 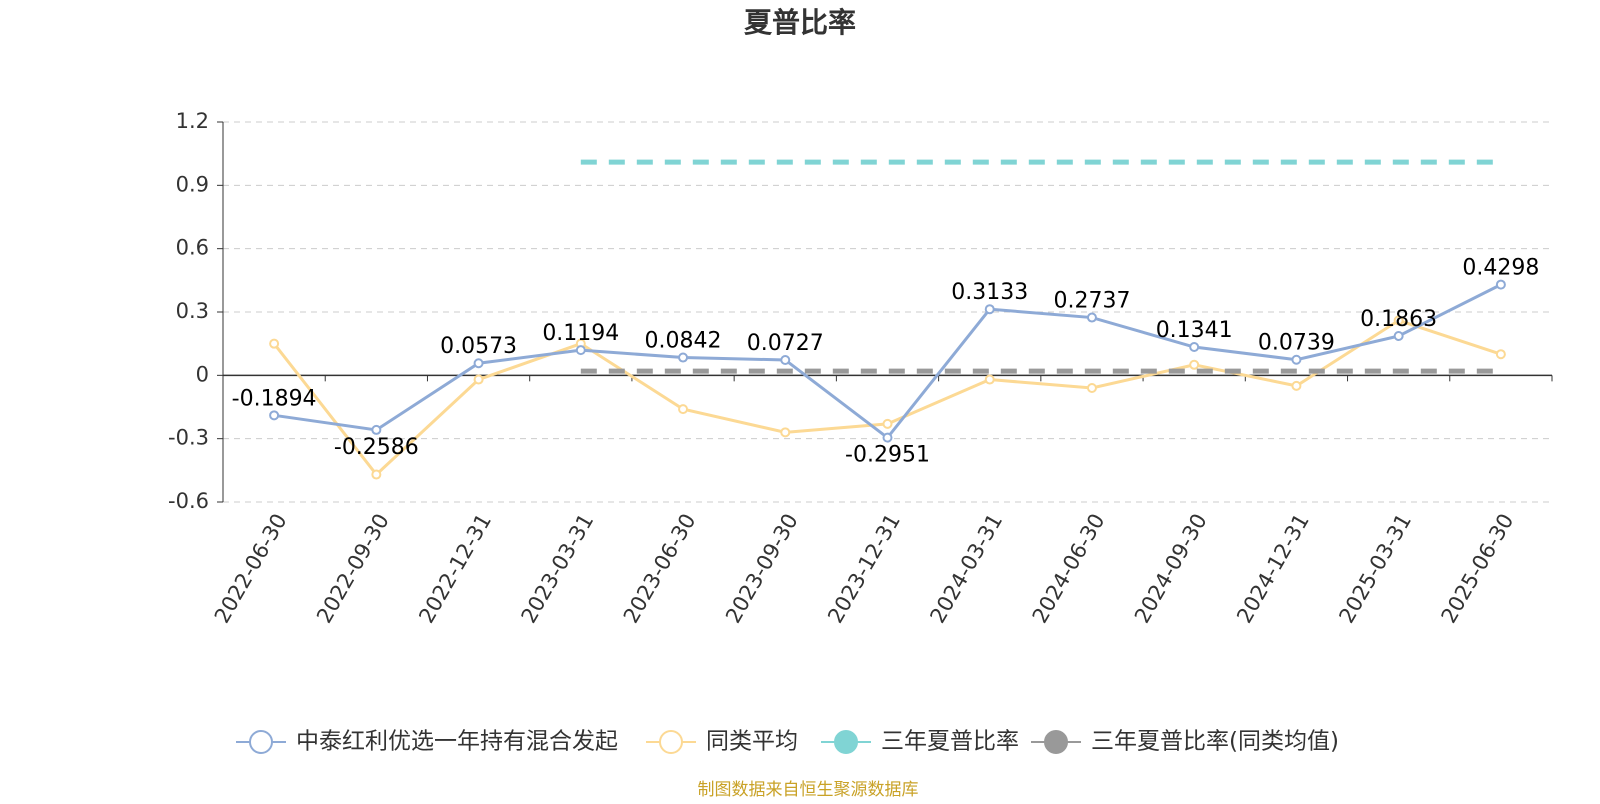 What do you see at coordinates (864, 569) in the screenshot?
I see `x-tick-label: 2023-12-31` at bounding box center [864, 569].